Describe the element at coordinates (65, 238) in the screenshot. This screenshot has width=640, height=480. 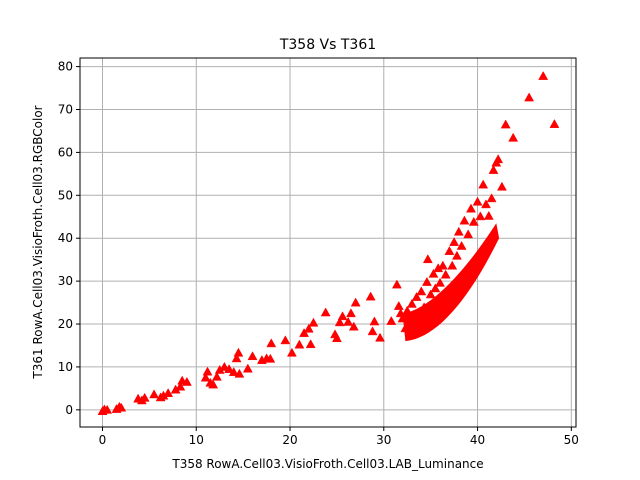
I see `y-tick-label: 40` at that location.